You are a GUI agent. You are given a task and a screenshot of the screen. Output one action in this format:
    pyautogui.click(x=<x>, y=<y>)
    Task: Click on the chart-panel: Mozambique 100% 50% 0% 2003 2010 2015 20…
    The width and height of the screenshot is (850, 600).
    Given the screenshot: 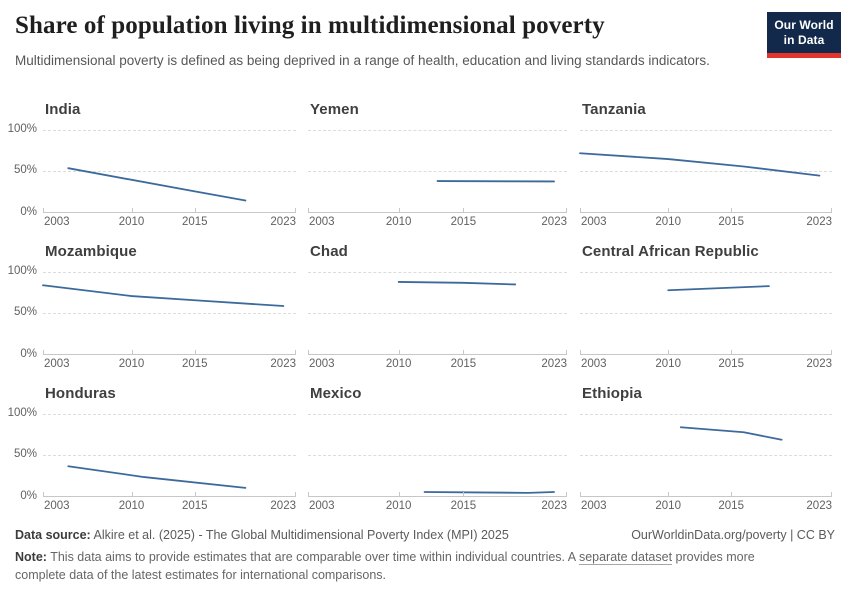 What is the action you would take?
    pyautogui.click(x=150, y=308)
    